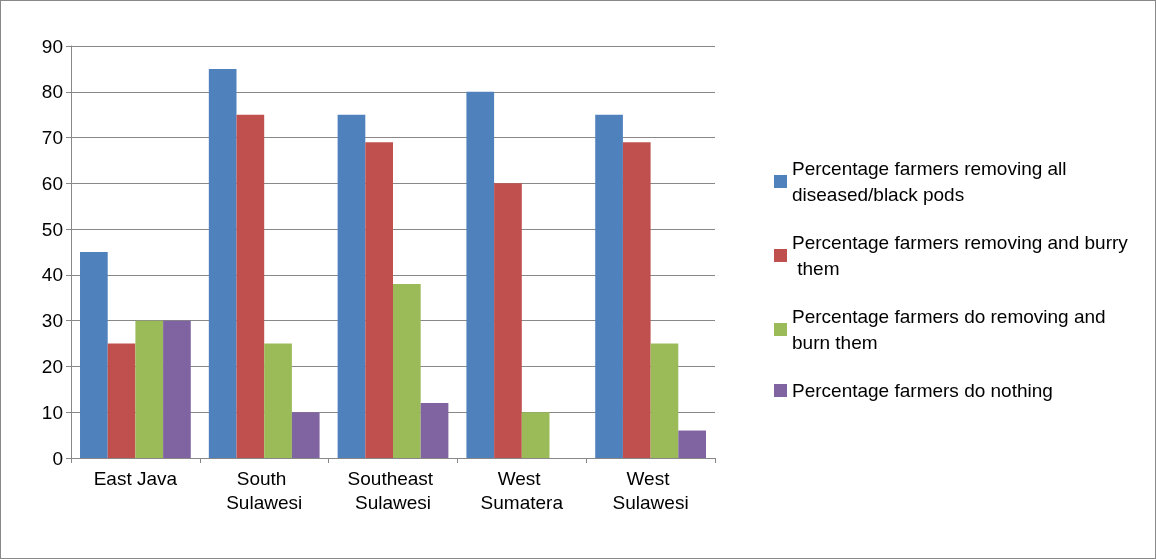  Describe the element at coordinates (650, 490) in the screenshot. I see `x-tick-label: West Sulawesi` at that location.